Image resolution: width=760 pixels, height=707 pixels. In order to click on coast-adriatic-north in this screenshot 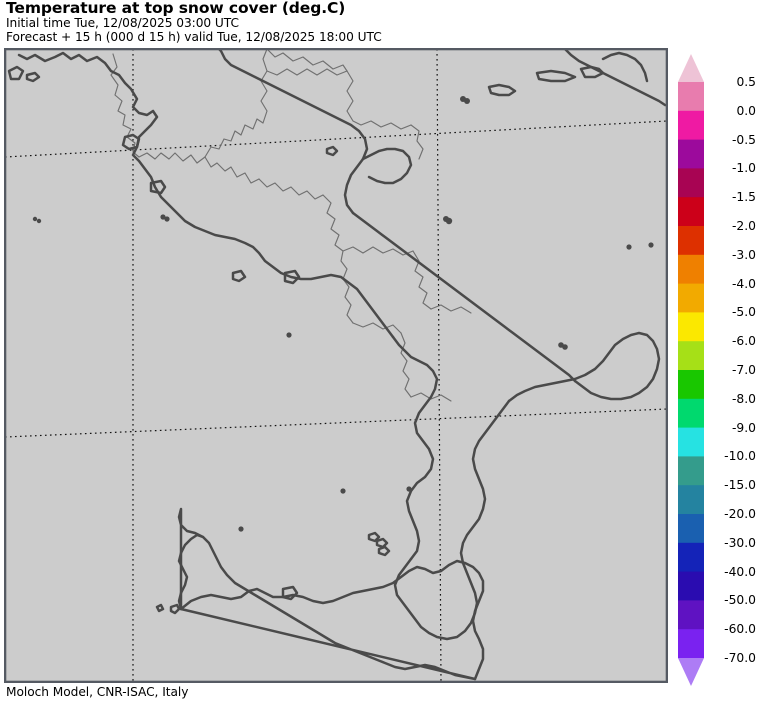, I will do `click(293, 132)`.